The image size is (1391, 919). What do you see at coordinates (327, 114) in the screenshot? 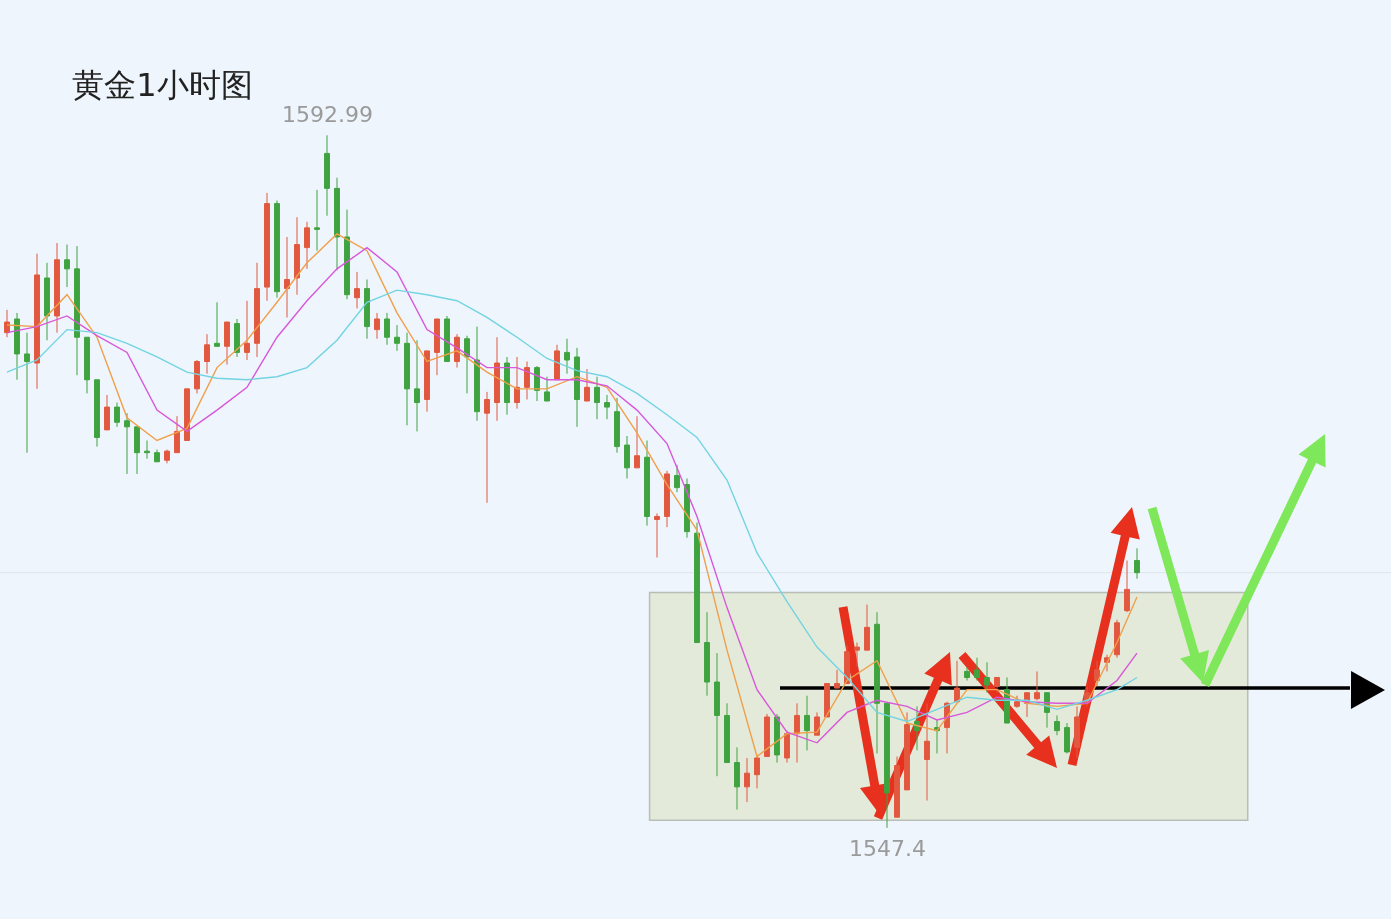
I see `annotation: 1592.99` at bounding box center [327, 114].